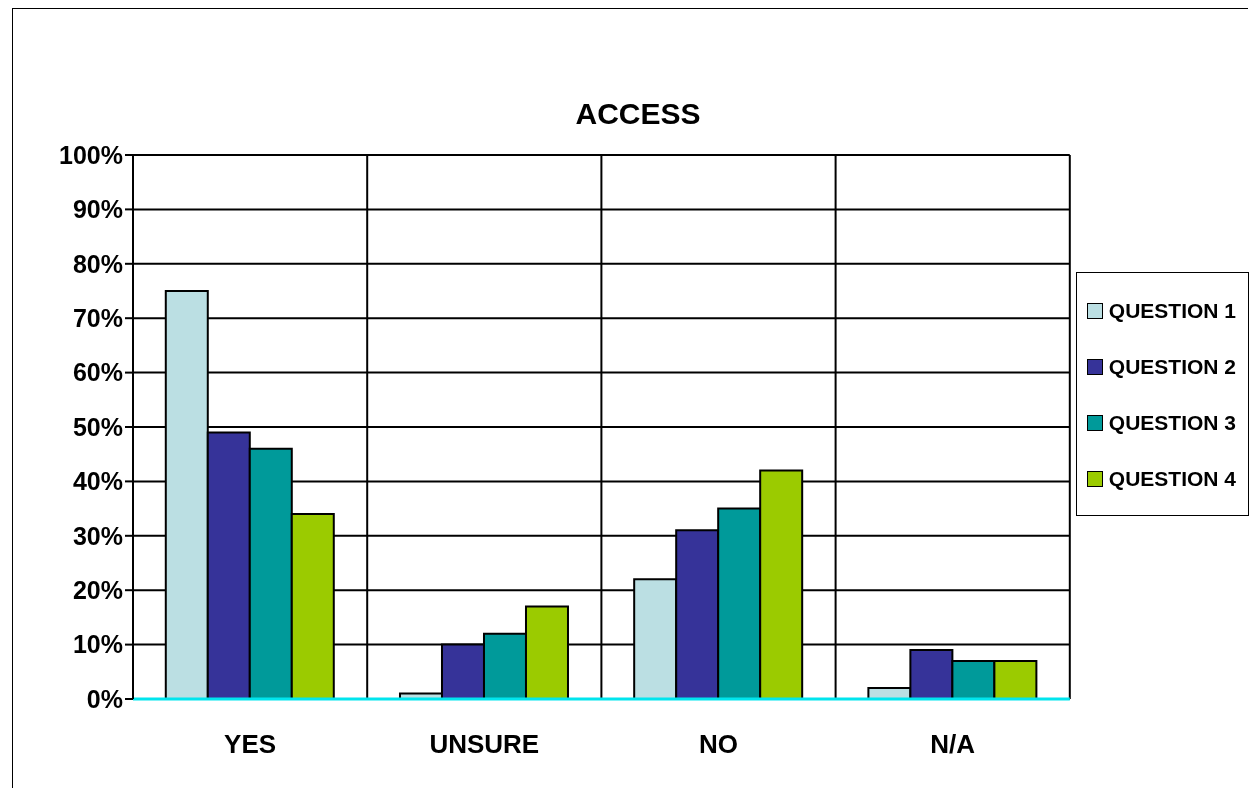 The width and height of the screenshot is (1256, 791). Describe the element at coordinates (1172, 479) in the screenshot. I see `legend-label: QUESTION 4` at that location.